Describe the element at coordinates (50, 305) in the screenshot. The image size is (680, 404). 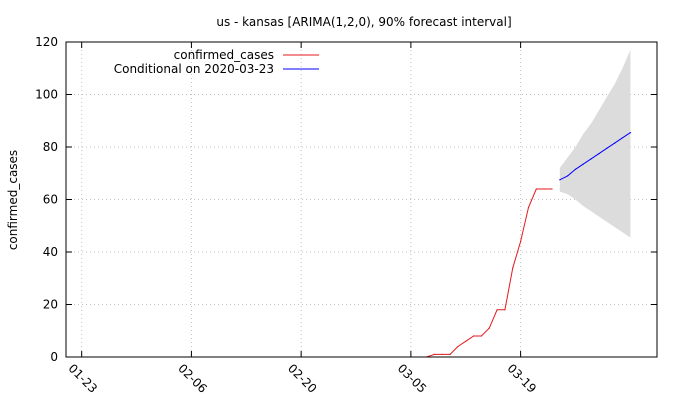
I see `y-tick-label: 20` at that location.